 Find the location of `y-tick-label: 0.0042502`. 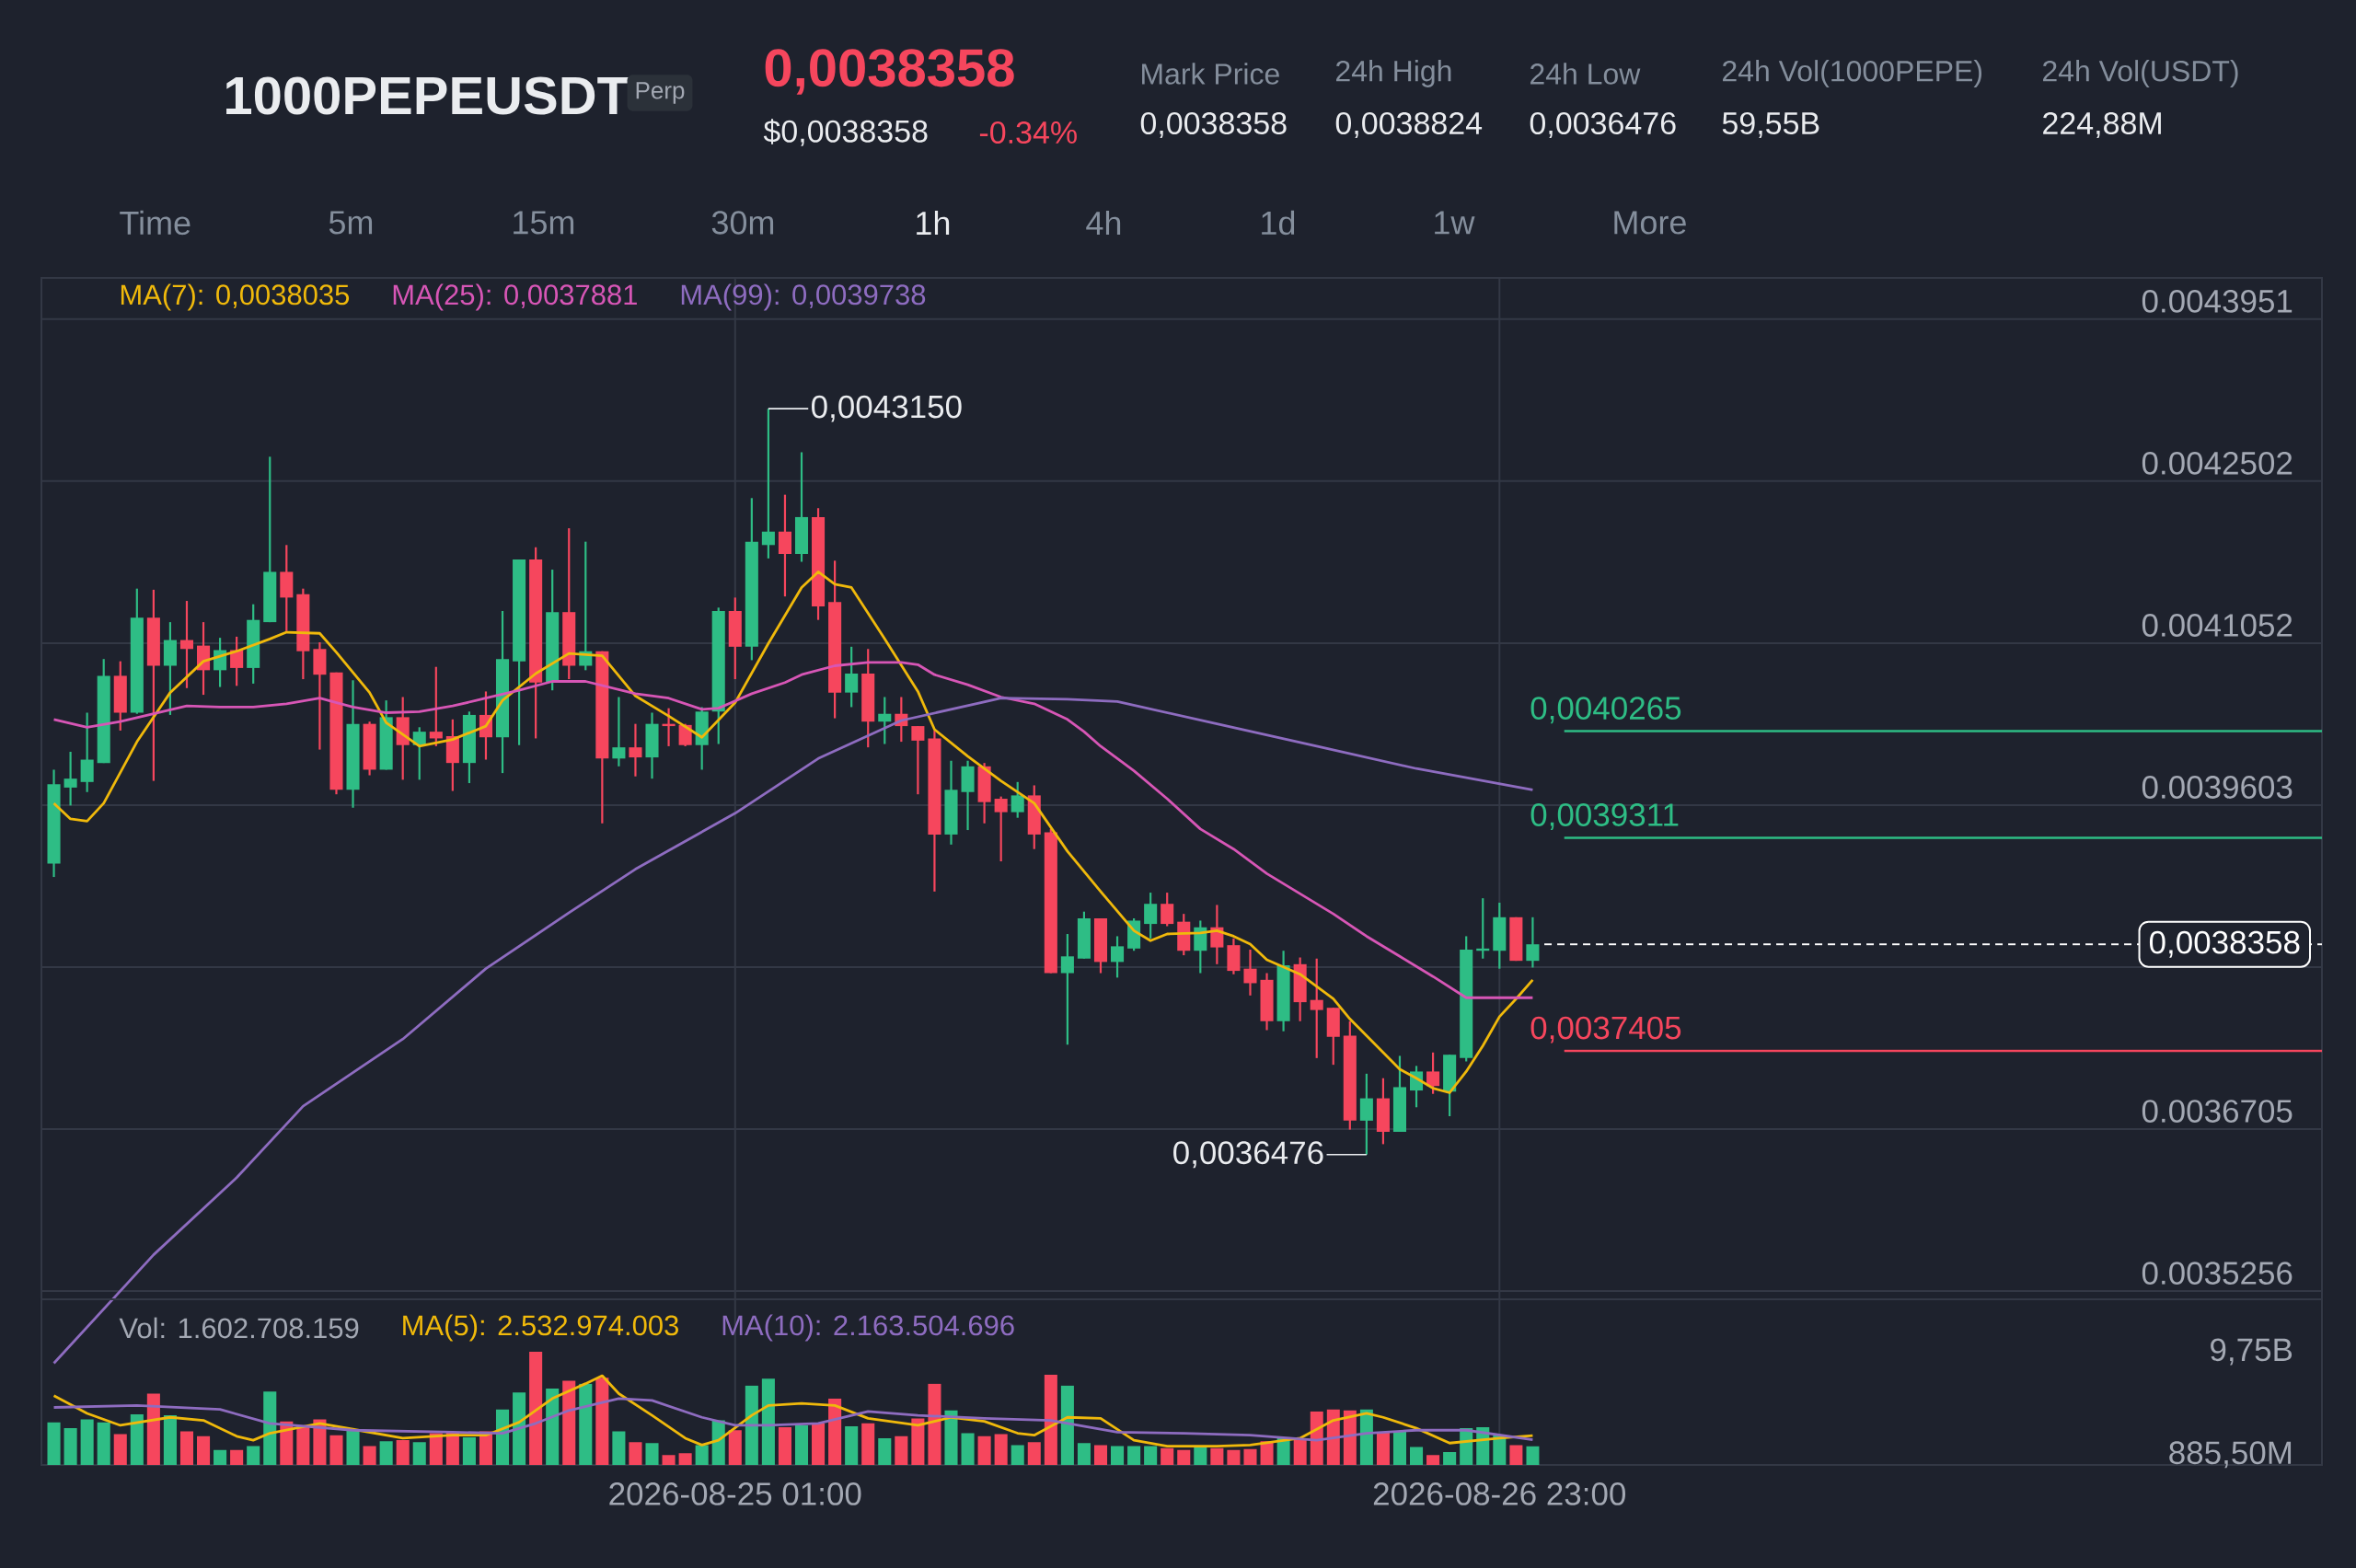

y-tick-label: 0.0042502 is located at coordinates (2217, 463).